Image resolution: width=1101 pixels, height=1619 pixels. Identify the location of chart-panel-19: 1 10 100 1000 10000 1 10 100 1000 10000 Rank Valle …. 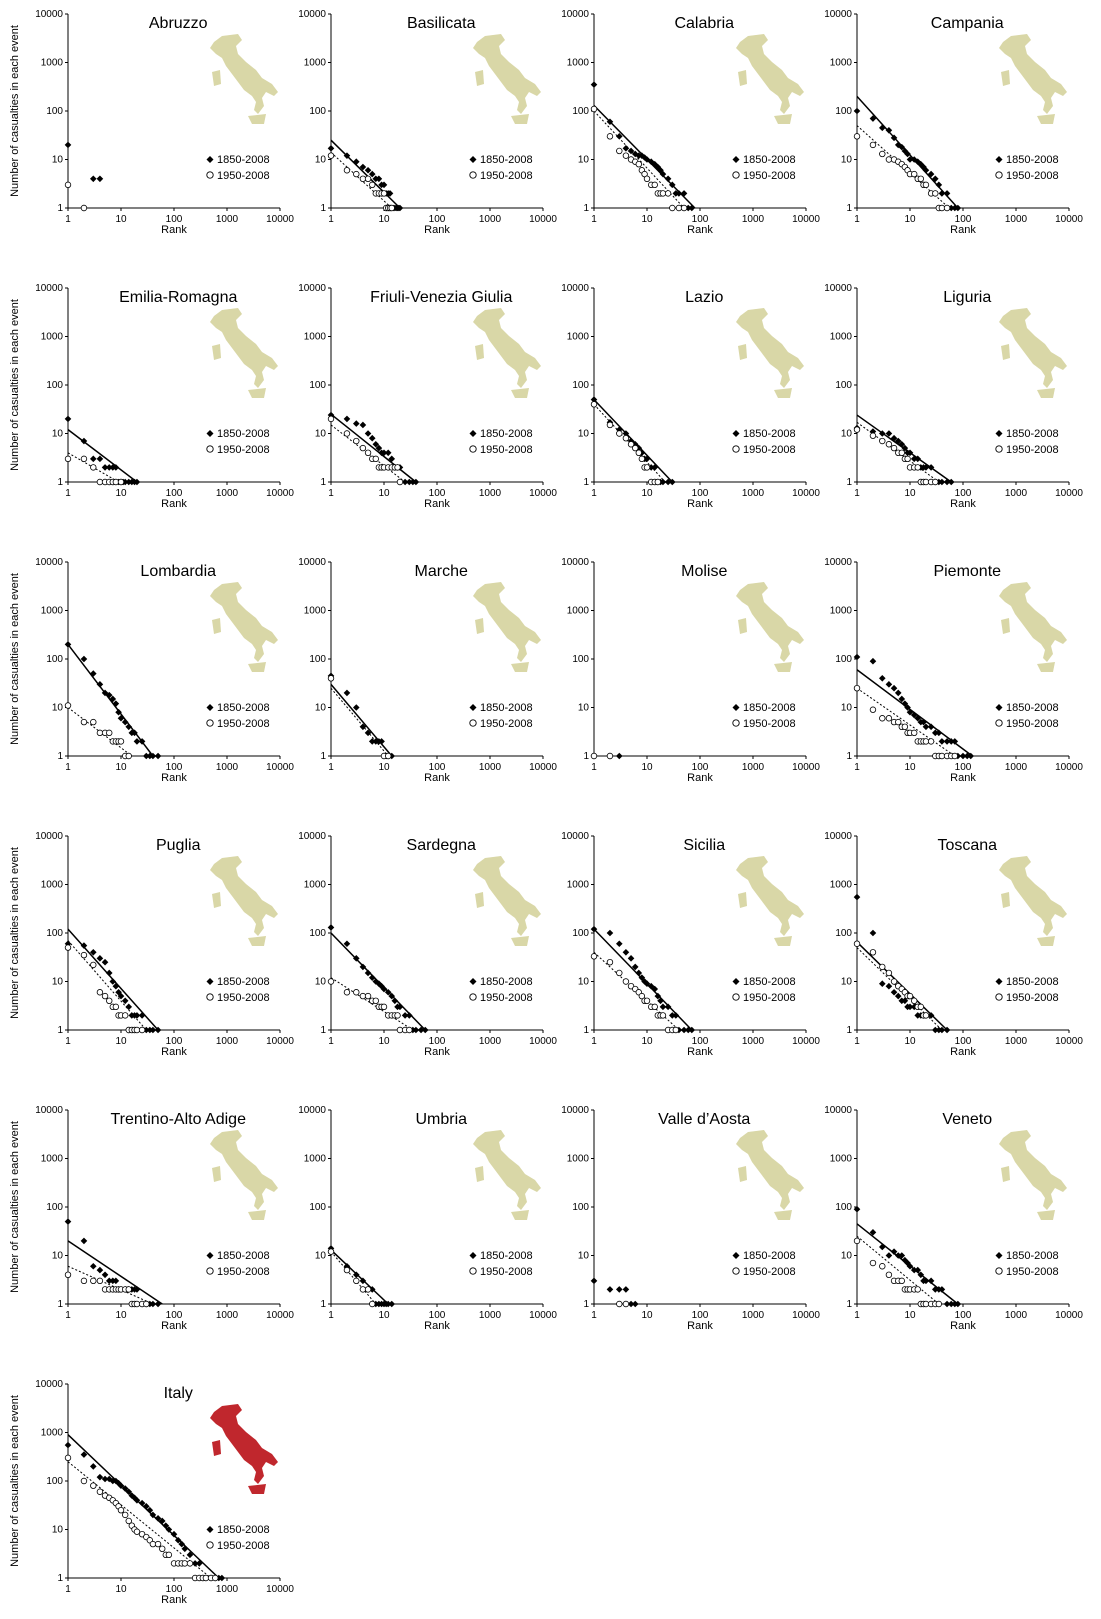
(690, 1218).